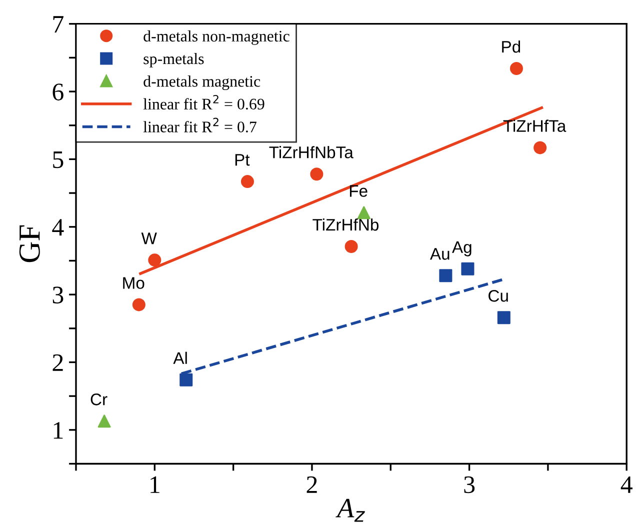 The image size is (644, 530). Describe the element at coordinates (133, 283) in the screenshot. I see `annotation: Mo` at that location.